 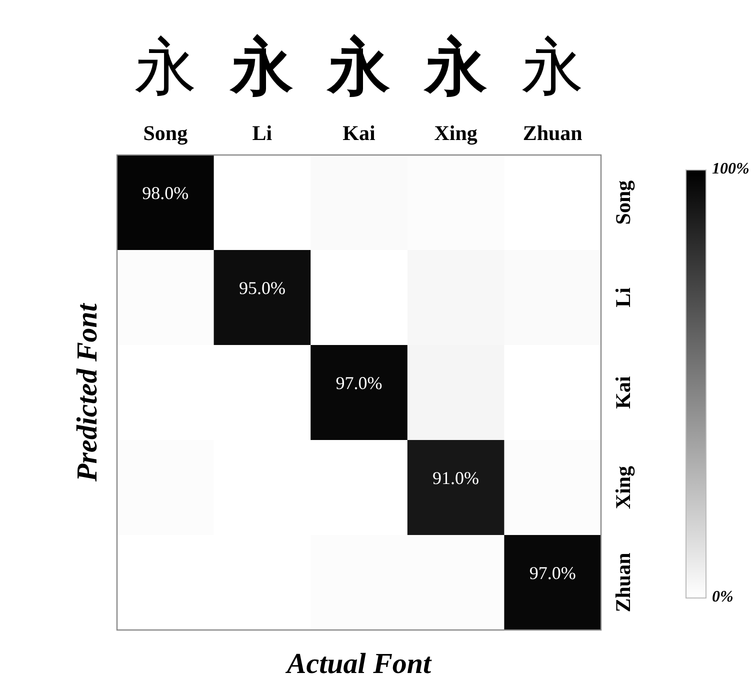 What do you see at coordinates (622, 582) in the screenshot?
I see `y-tick-label: Zhuan` at bounding box center [622, 582].